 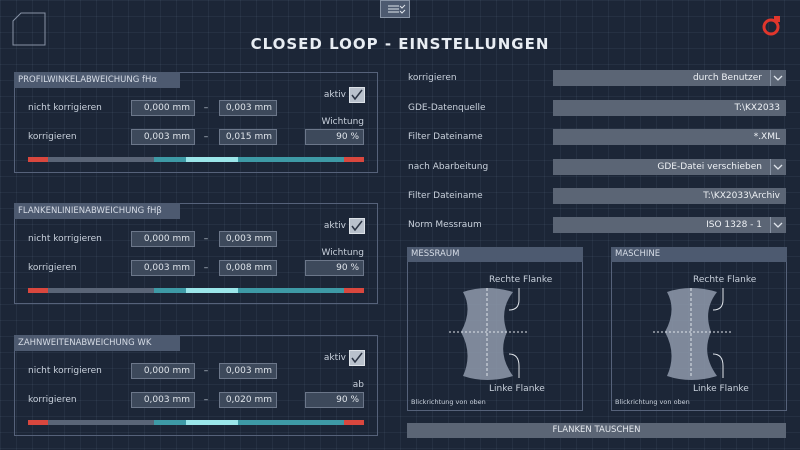 I want to click on setting-field: T:\KX2033\Archiv, so click(x=669, y=196).